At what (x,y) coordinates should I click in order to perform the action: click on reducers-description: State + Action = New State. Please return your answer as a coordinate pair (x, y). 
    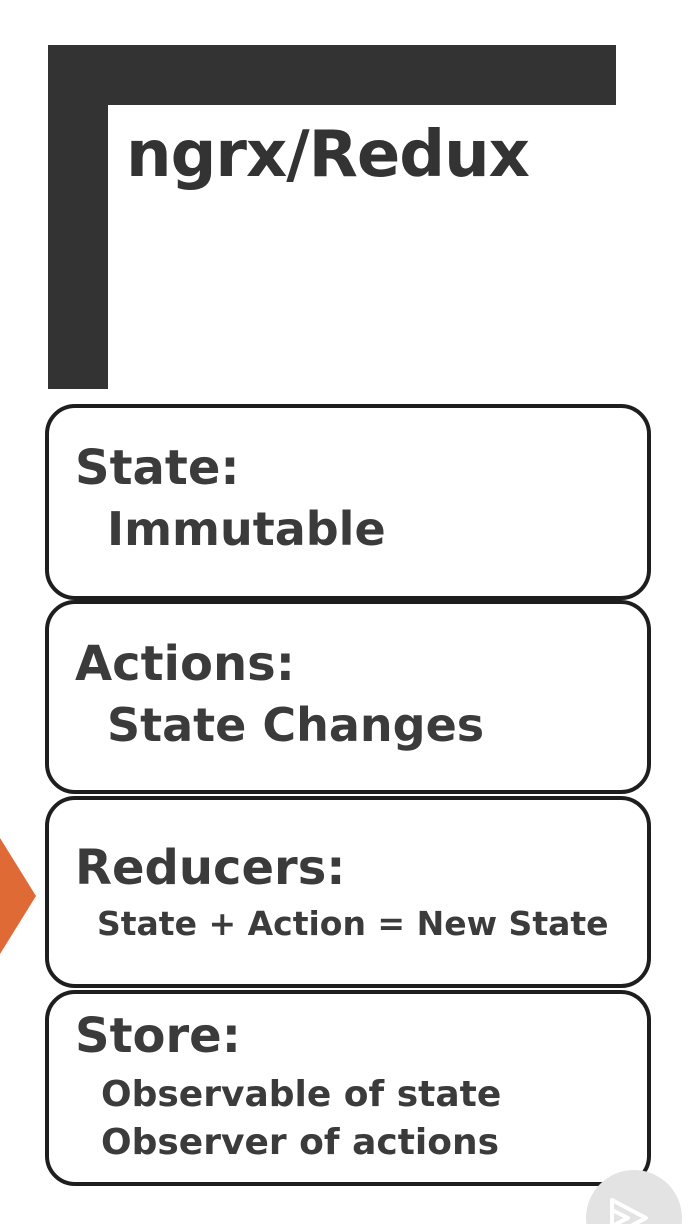
    Looking at the image, I should click on (353, 923).